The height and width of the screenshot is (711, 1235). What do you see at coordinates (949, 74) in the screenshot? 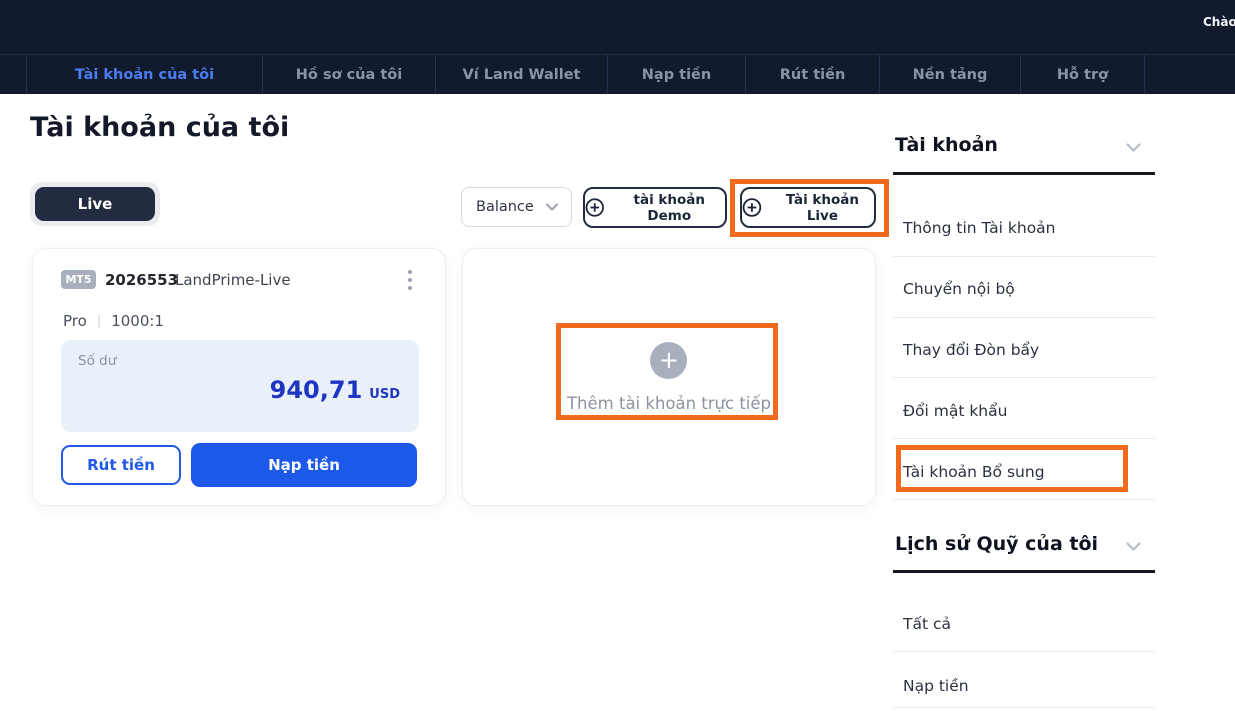
I see `nav-tab-platform: Nền tảng` at bounding box center [949, 74].